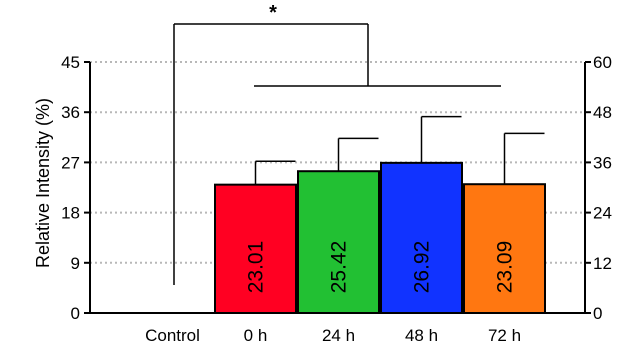  Describe the element at coordinates (399, 150) in the screenshot. I see `error-bars-group` at that location.